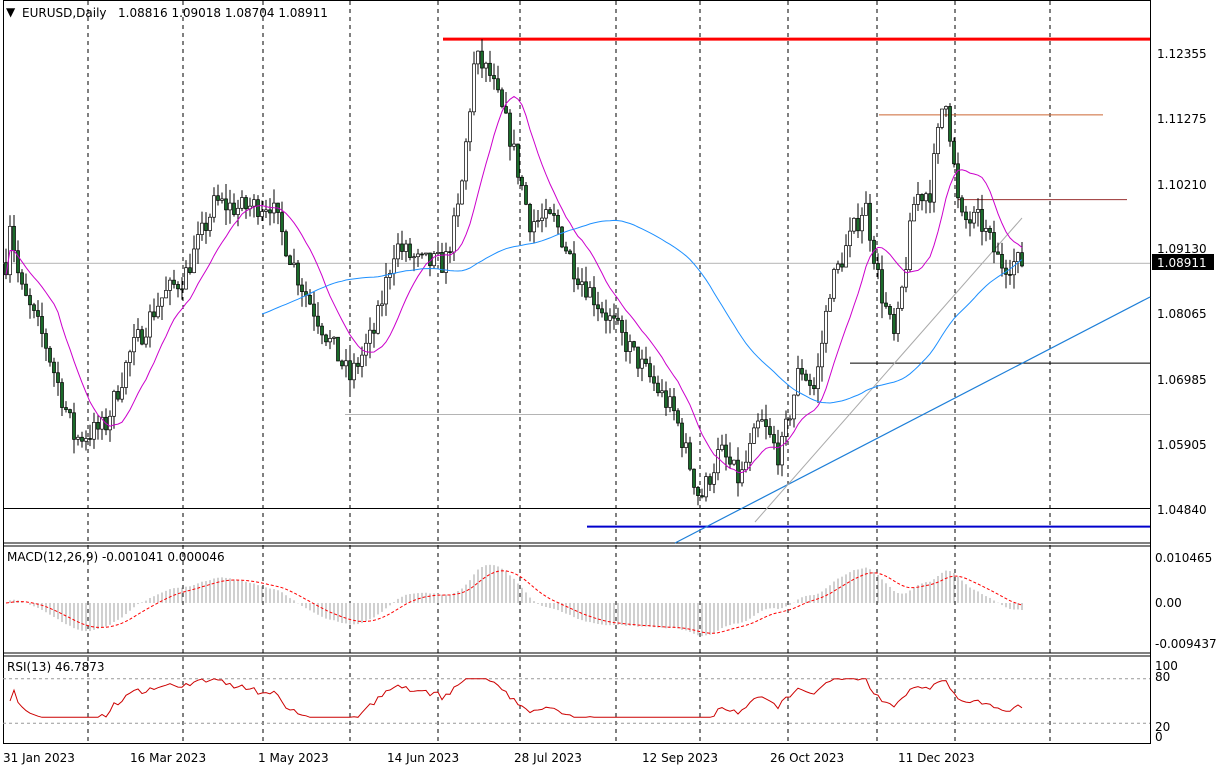  What do you see at coordinates (223, 13) in the screenshot?
I see `ohlc-header: 1.08816 1.09018 1.08704 1.08911` at bounding box center [223, 13].